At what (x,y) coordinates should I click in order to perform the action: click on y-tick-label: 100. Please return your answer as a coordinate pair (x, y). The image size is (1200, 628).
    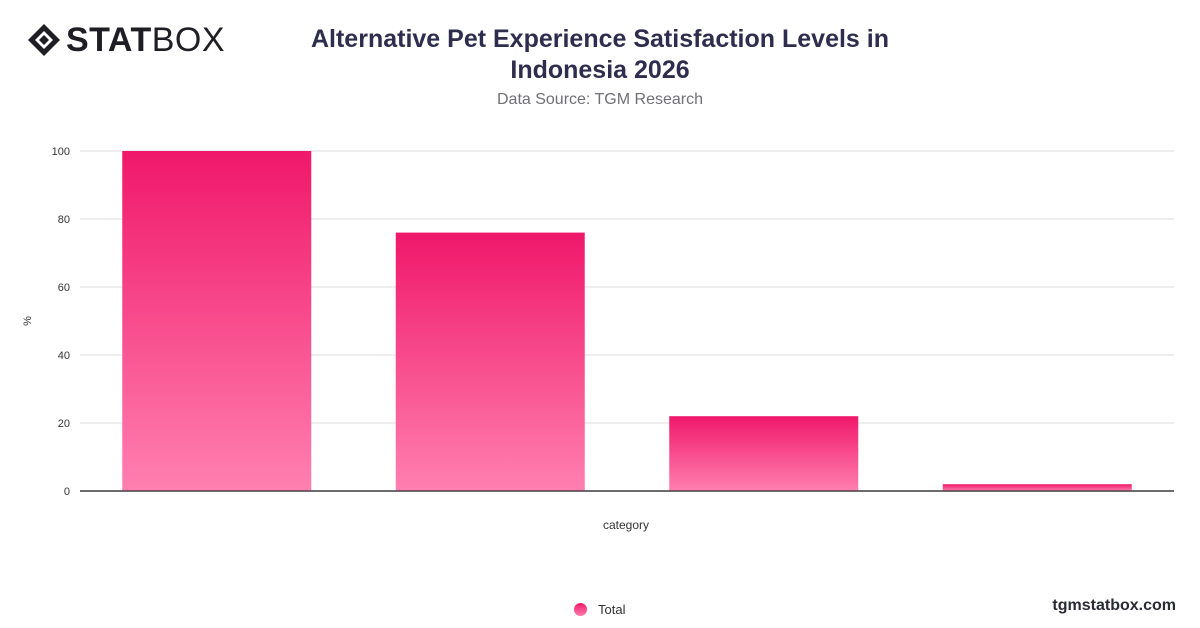
    Looking at the image, I should click on (61, 152).